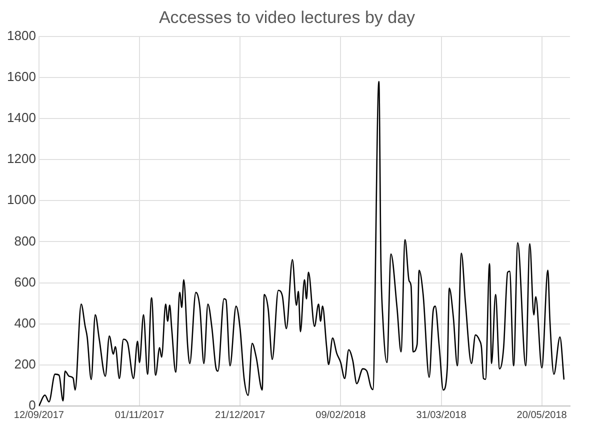  I want to click on x-tick-label: 12/09/2017, so click(39, 415).